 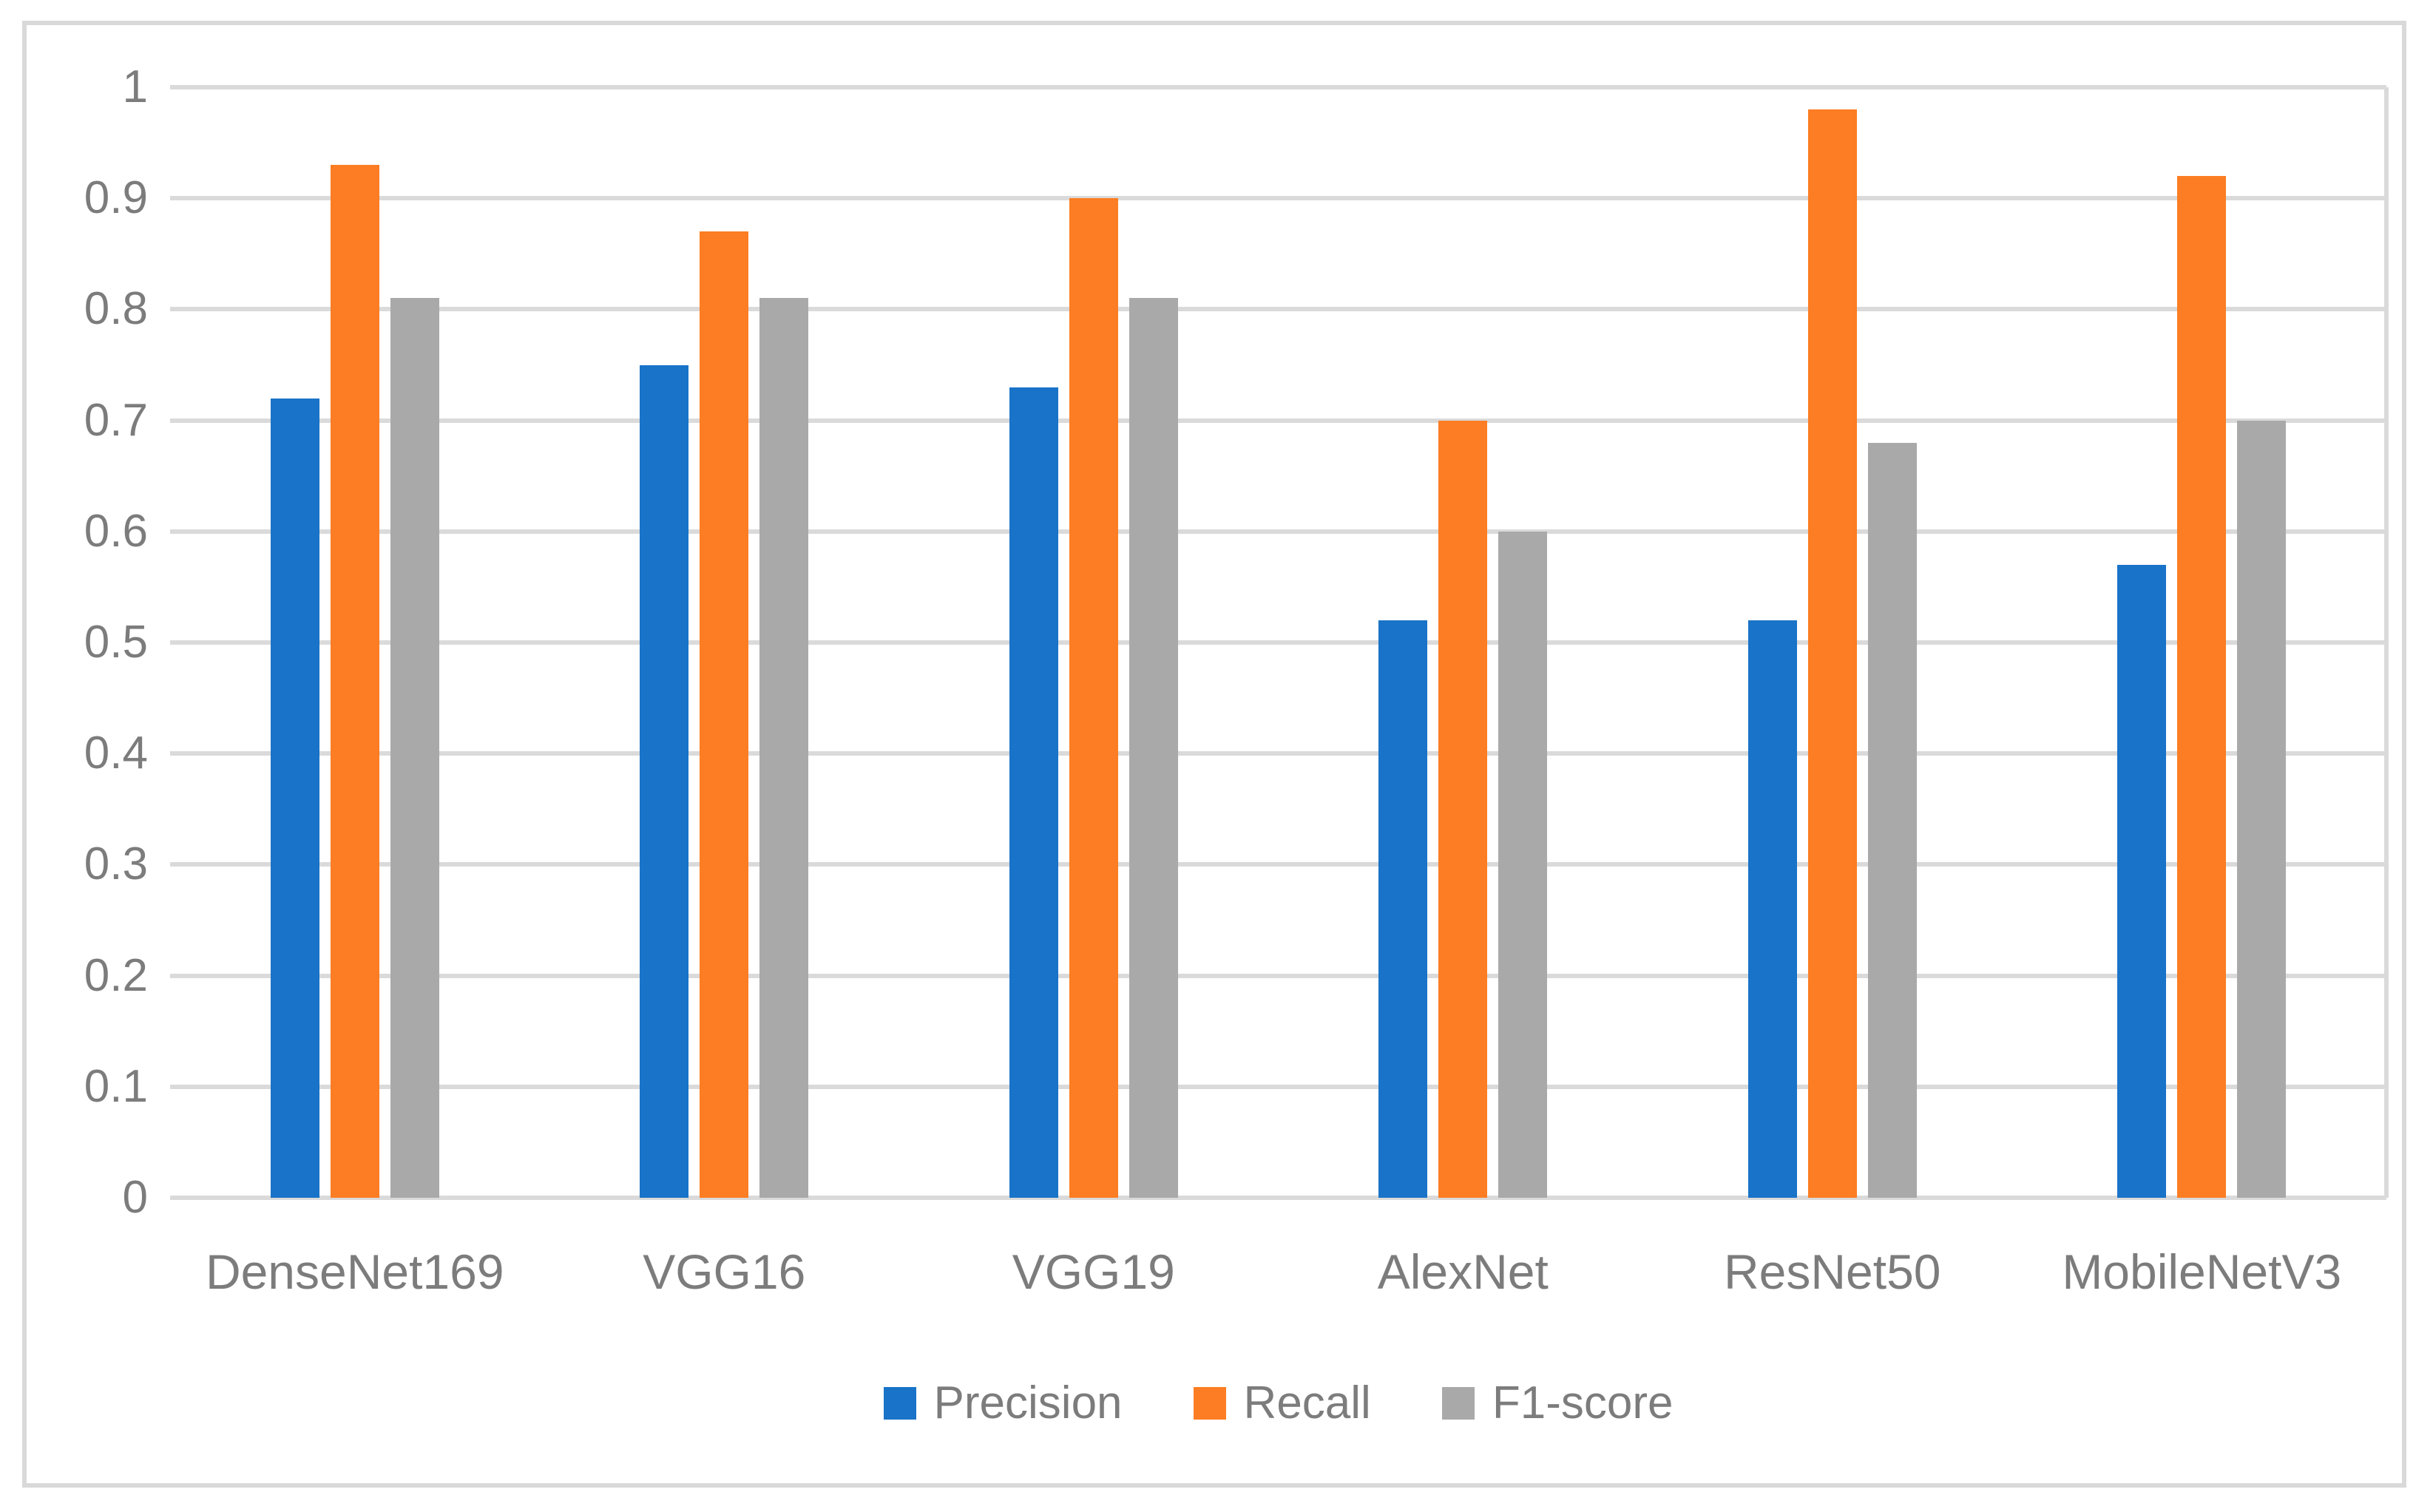 What do you see at coordinates (116, 198) in the screenshot?
I see `y-tick-label: 0.9` at bounding box center [116, 198].